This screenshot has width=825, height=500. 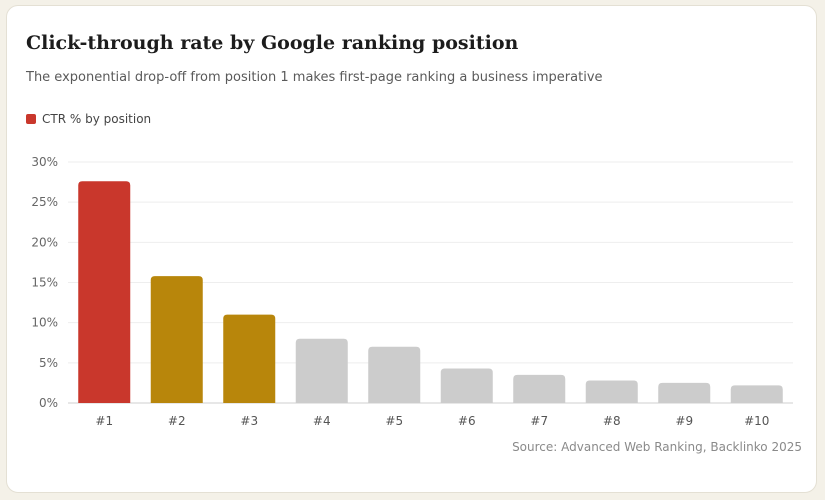 What do you see at coordinates (539, 421) in the screenshot?
I see `x-tick-label: #7` at bounding box center [539, 421].